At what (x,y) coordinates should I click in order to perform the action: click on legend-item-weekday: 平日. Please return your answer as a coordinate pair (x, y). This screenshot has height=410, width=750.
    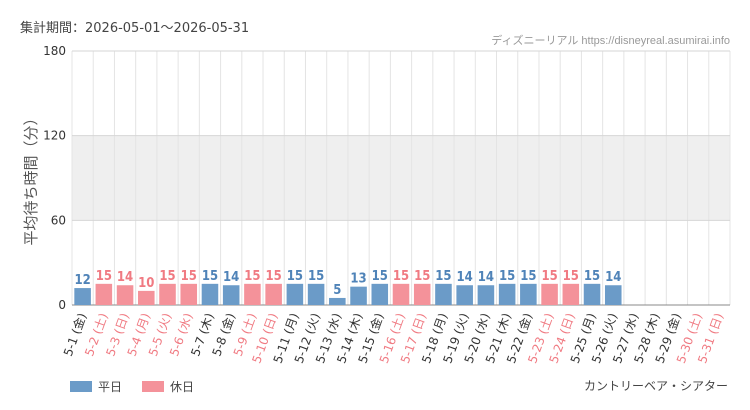
    Looking at the image, I should click on (96, 386).